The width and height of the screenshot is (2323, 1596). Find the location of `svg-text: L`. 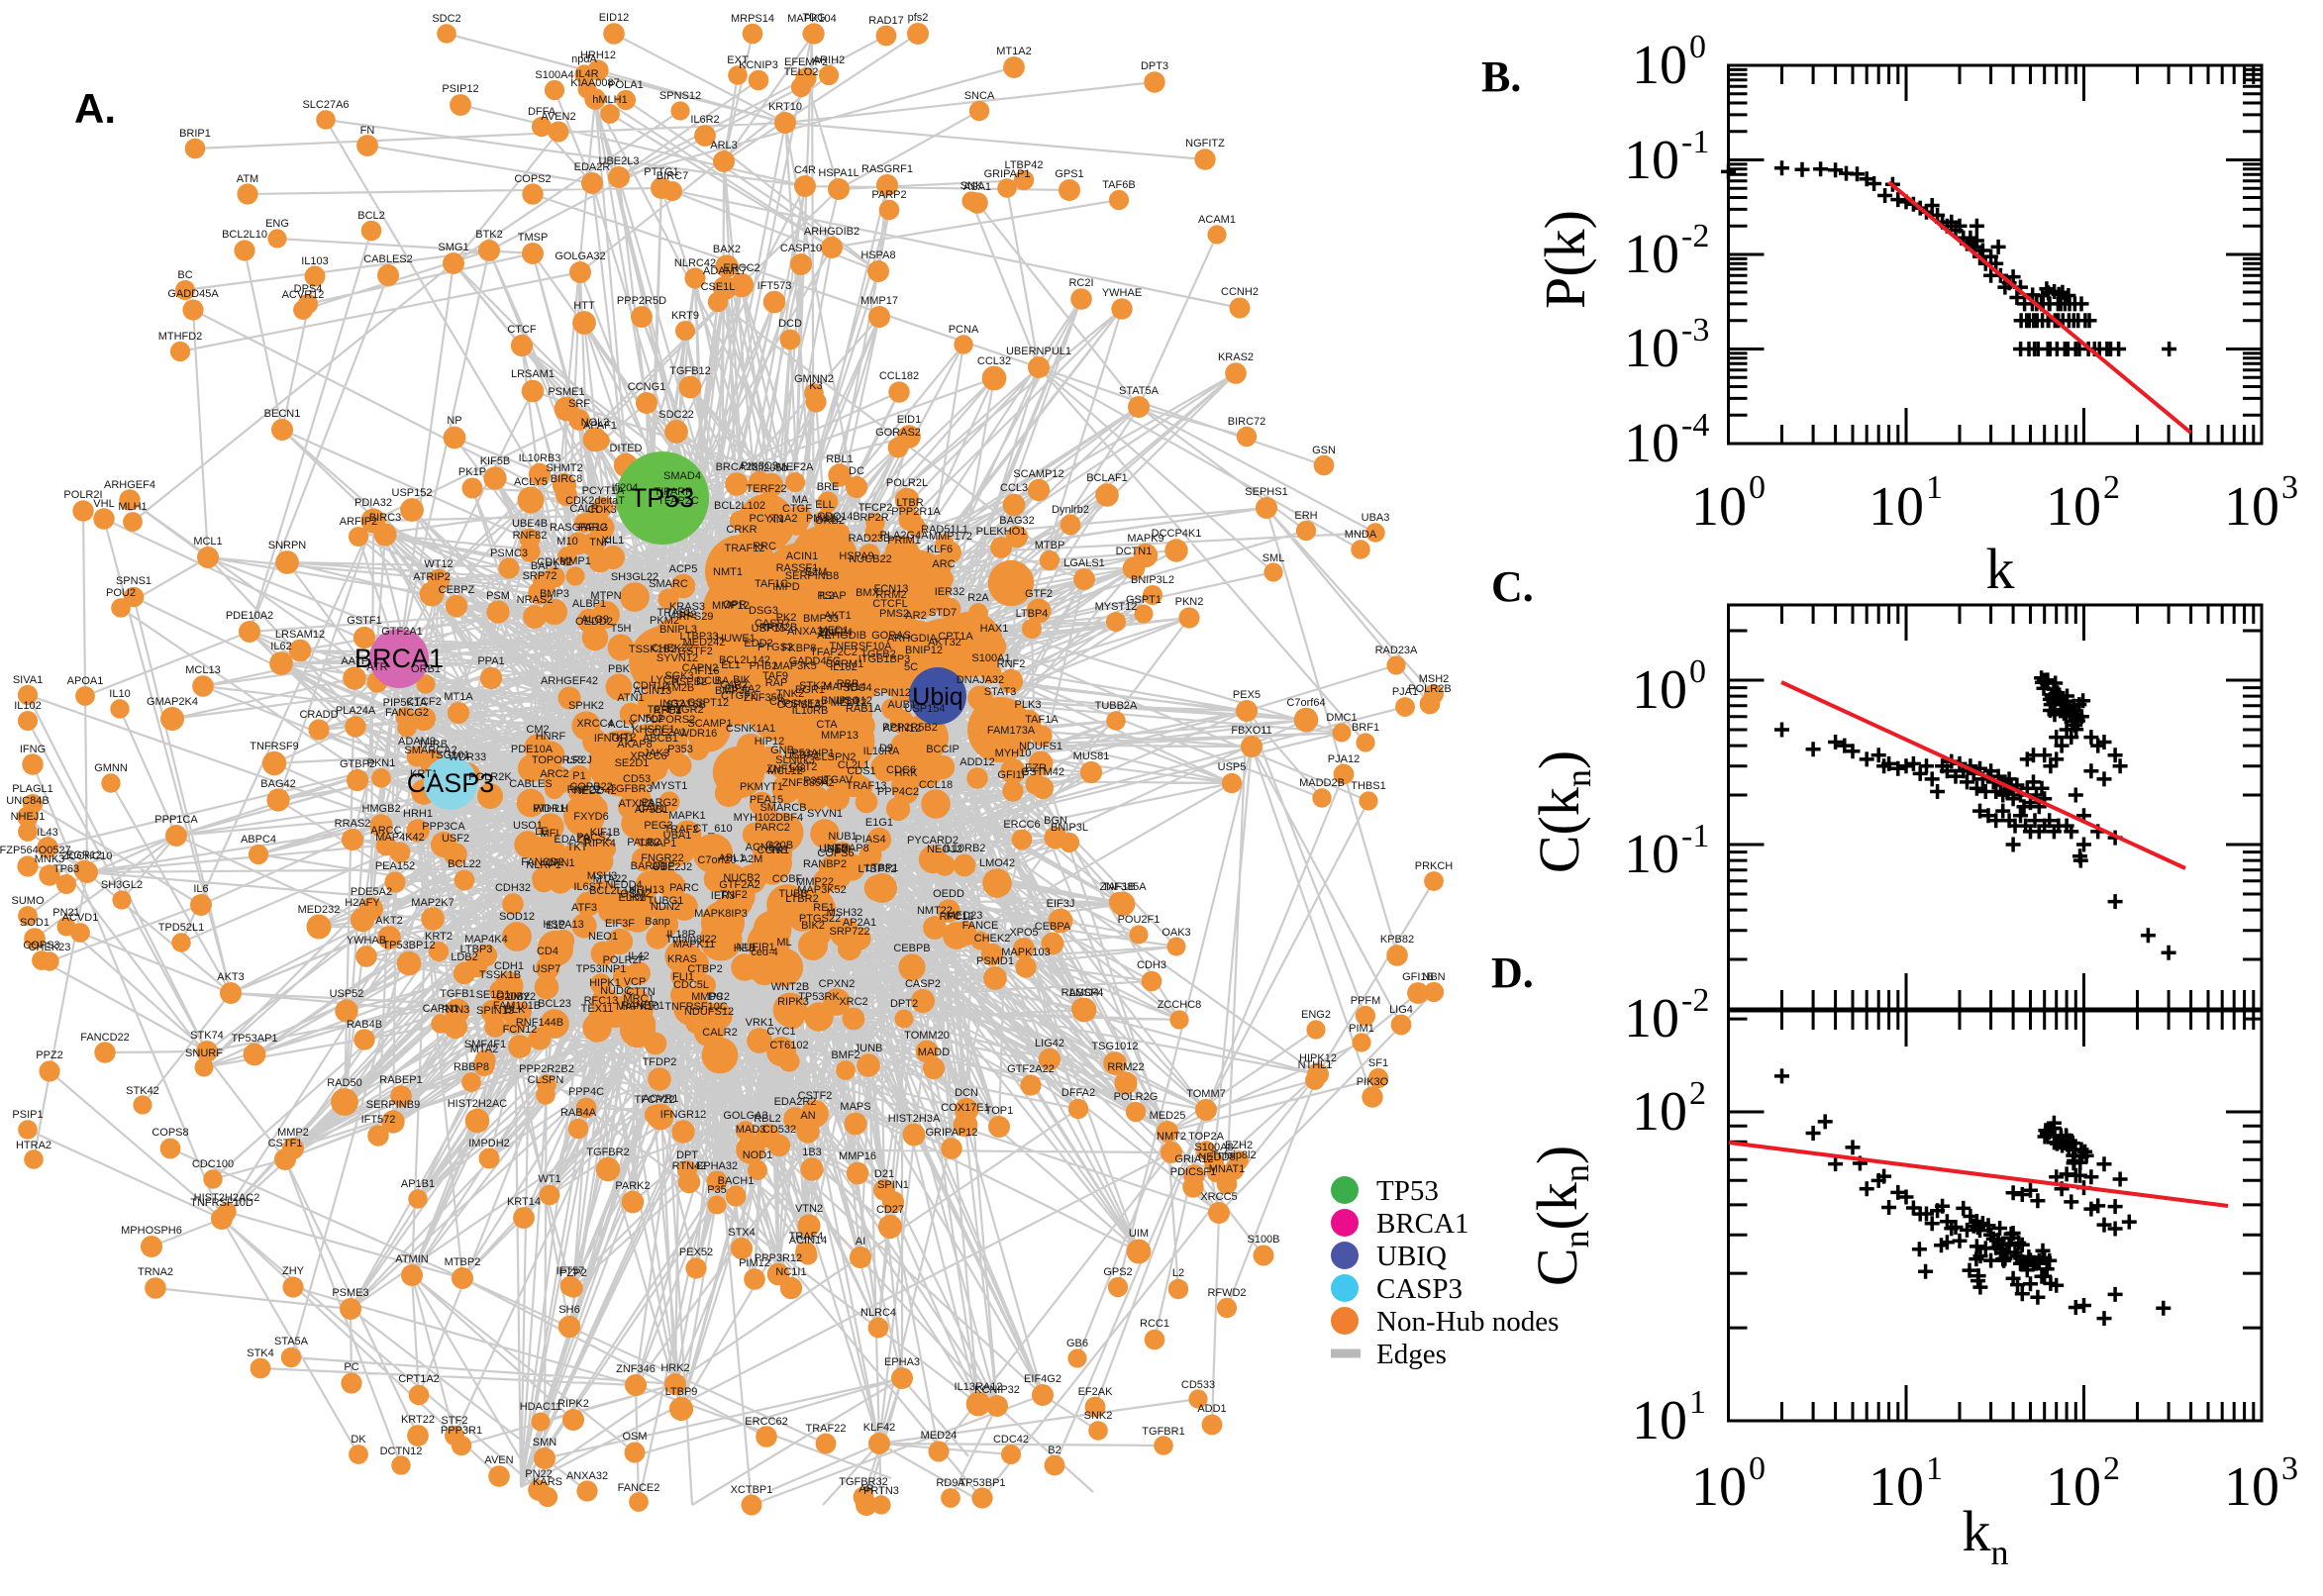

svg-text: L is located at coordinates (828, 636).